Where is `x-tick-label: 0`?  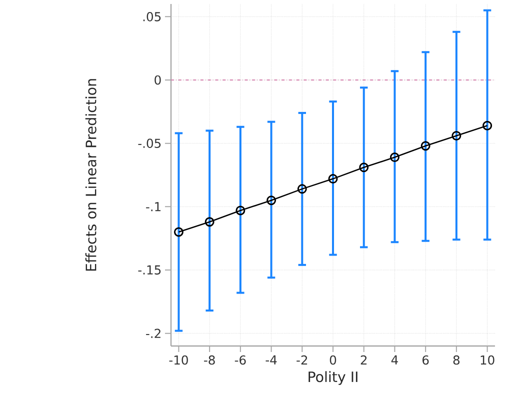 x-tick-label: 0 is located at coordinates (333, 360).